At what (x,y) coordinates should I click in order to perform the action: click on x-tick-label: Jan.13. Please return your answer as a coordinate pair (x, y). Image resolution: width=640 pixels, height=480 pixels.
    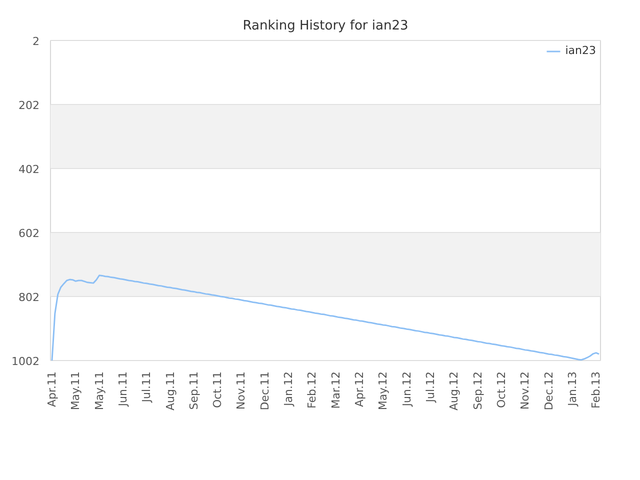
    Looking at the image, I should click on (572, 389).